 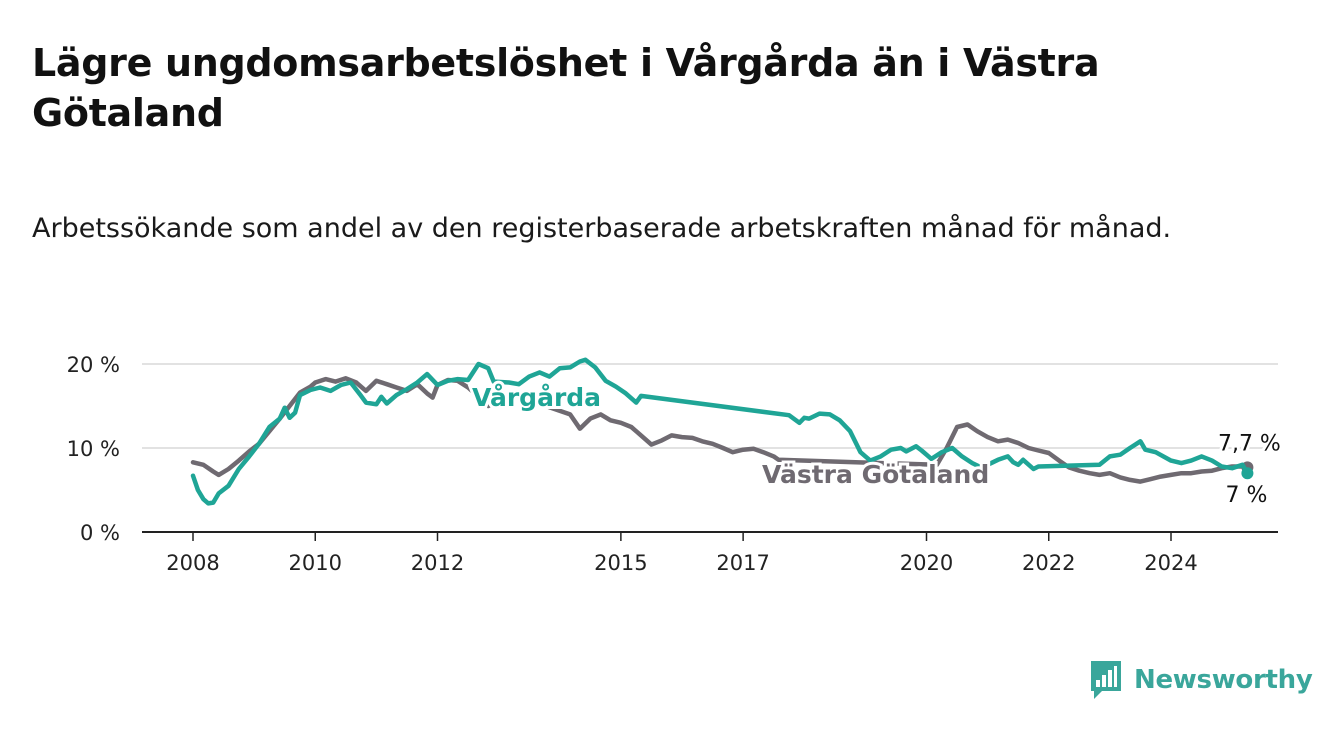 What do you see at coordinates (682, 553) in the screenshot?
I see `x-axis-ticks: 2008 2010 2012 2015 2017 2020 2022 2024` at bounding box center [682, 553].